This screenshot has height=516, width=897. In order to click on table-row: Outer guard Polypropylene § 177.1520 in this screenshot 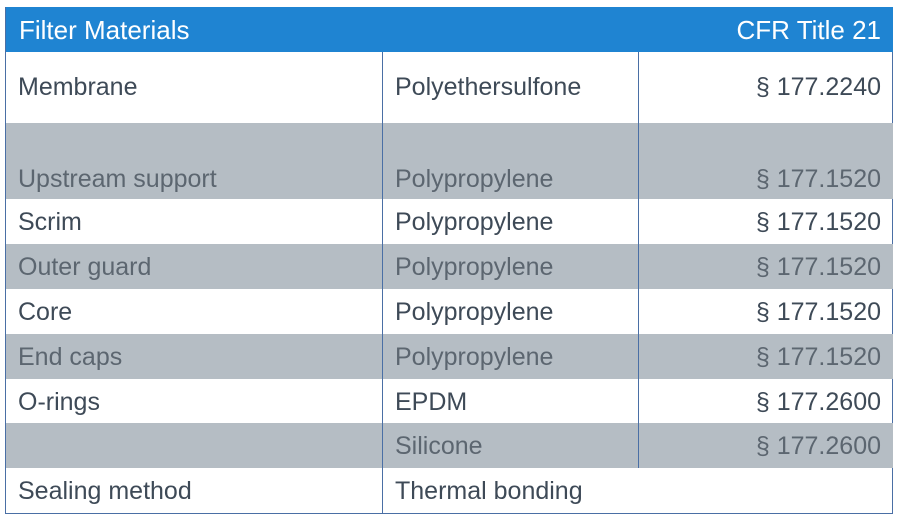, I will do `click(449, 266)`.